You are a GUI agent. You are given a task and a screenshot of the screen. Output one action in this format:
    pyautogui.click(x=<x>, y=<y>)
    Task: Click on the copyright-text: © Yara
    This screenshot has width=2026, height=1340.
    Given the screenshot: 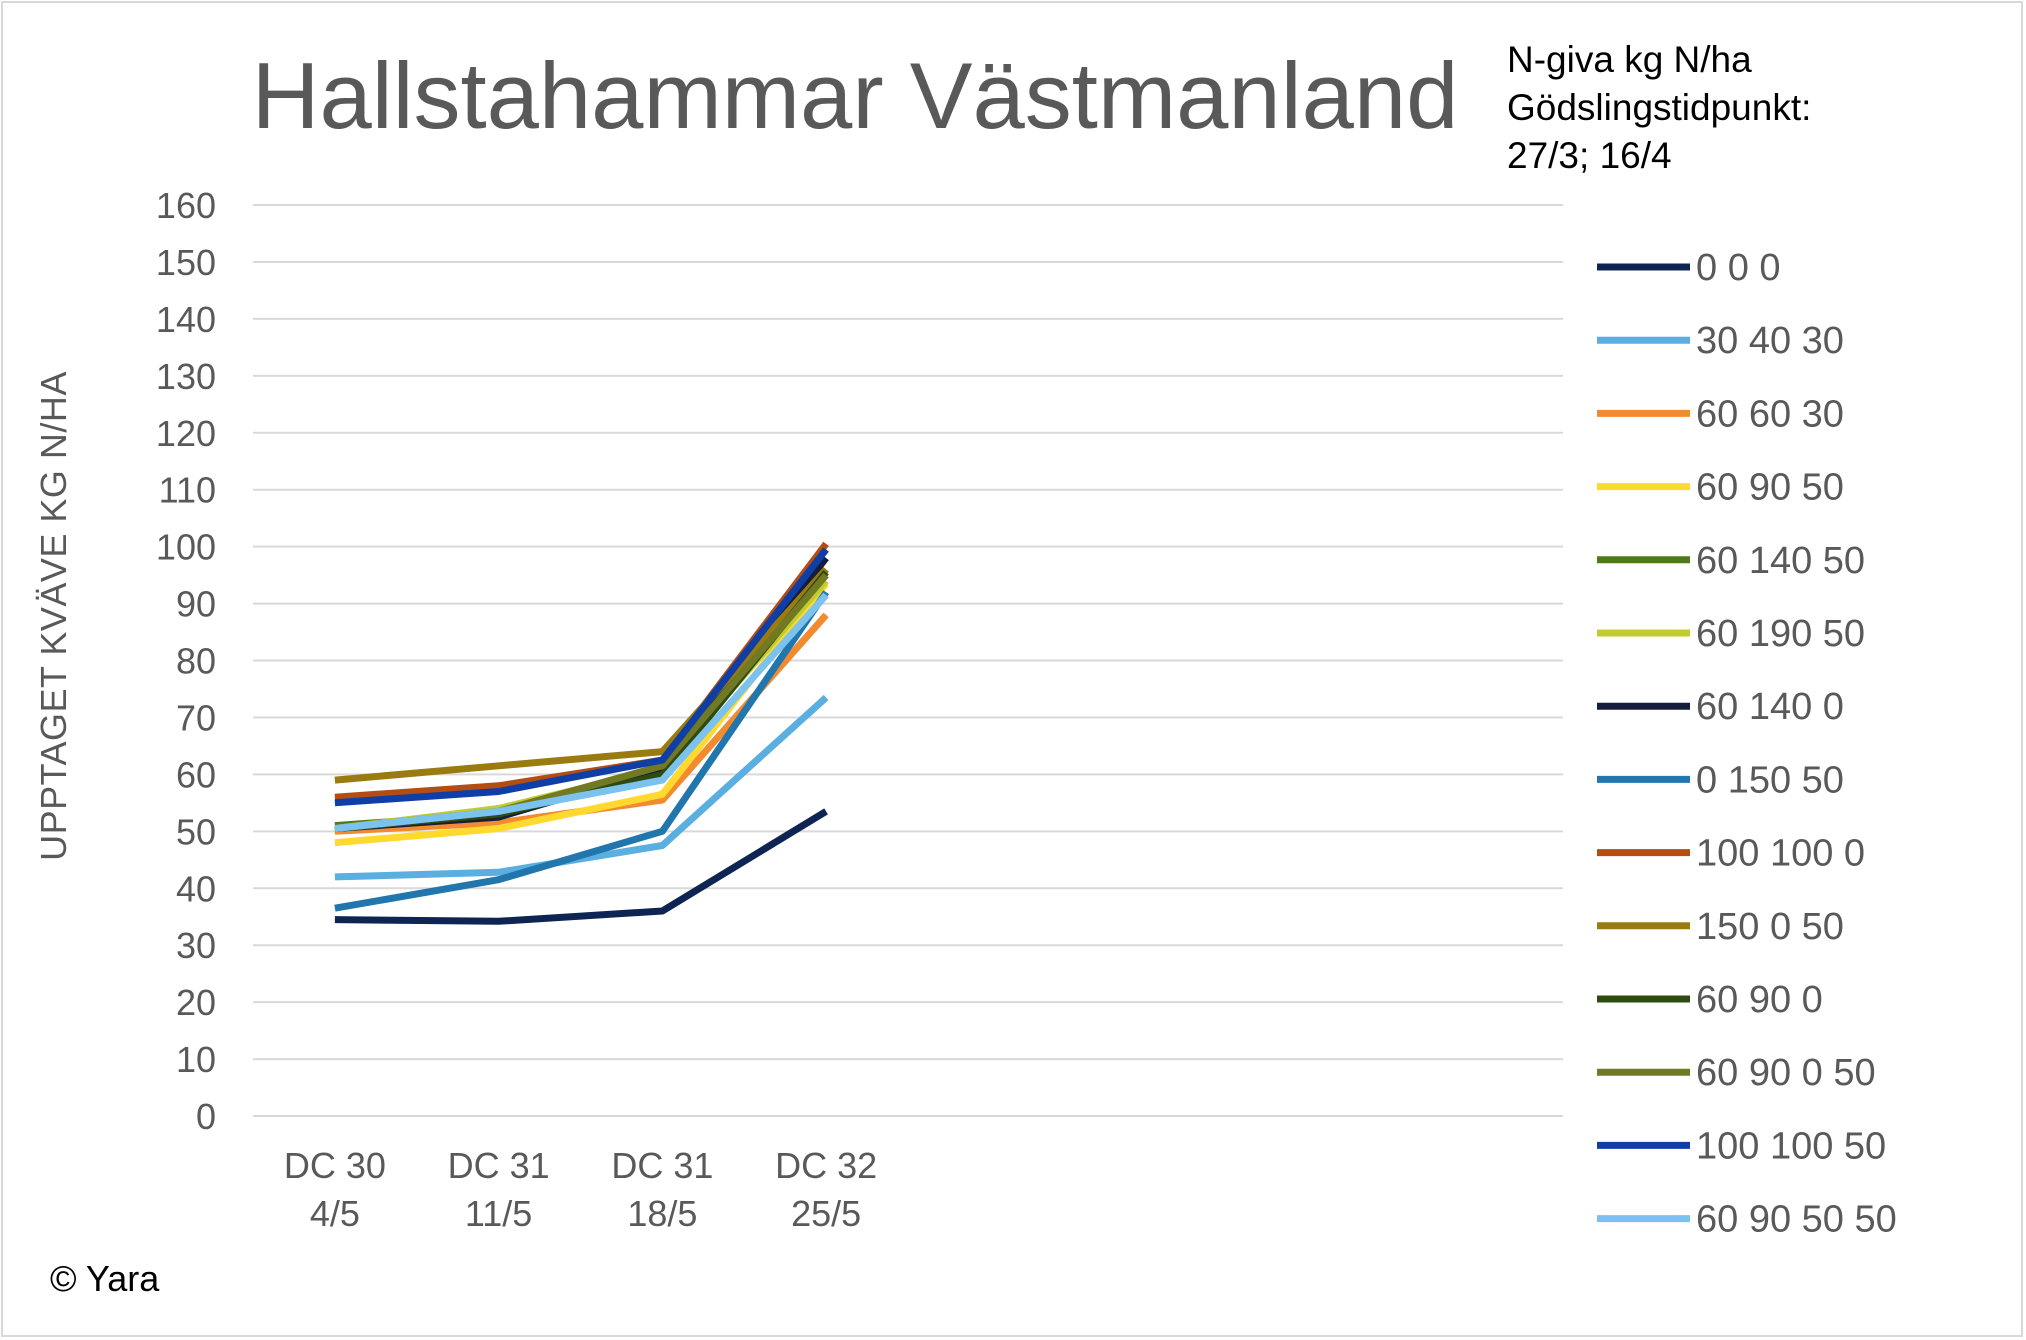 What is the action you would take?
    pyautogui.click(x=105, y=1278)
    